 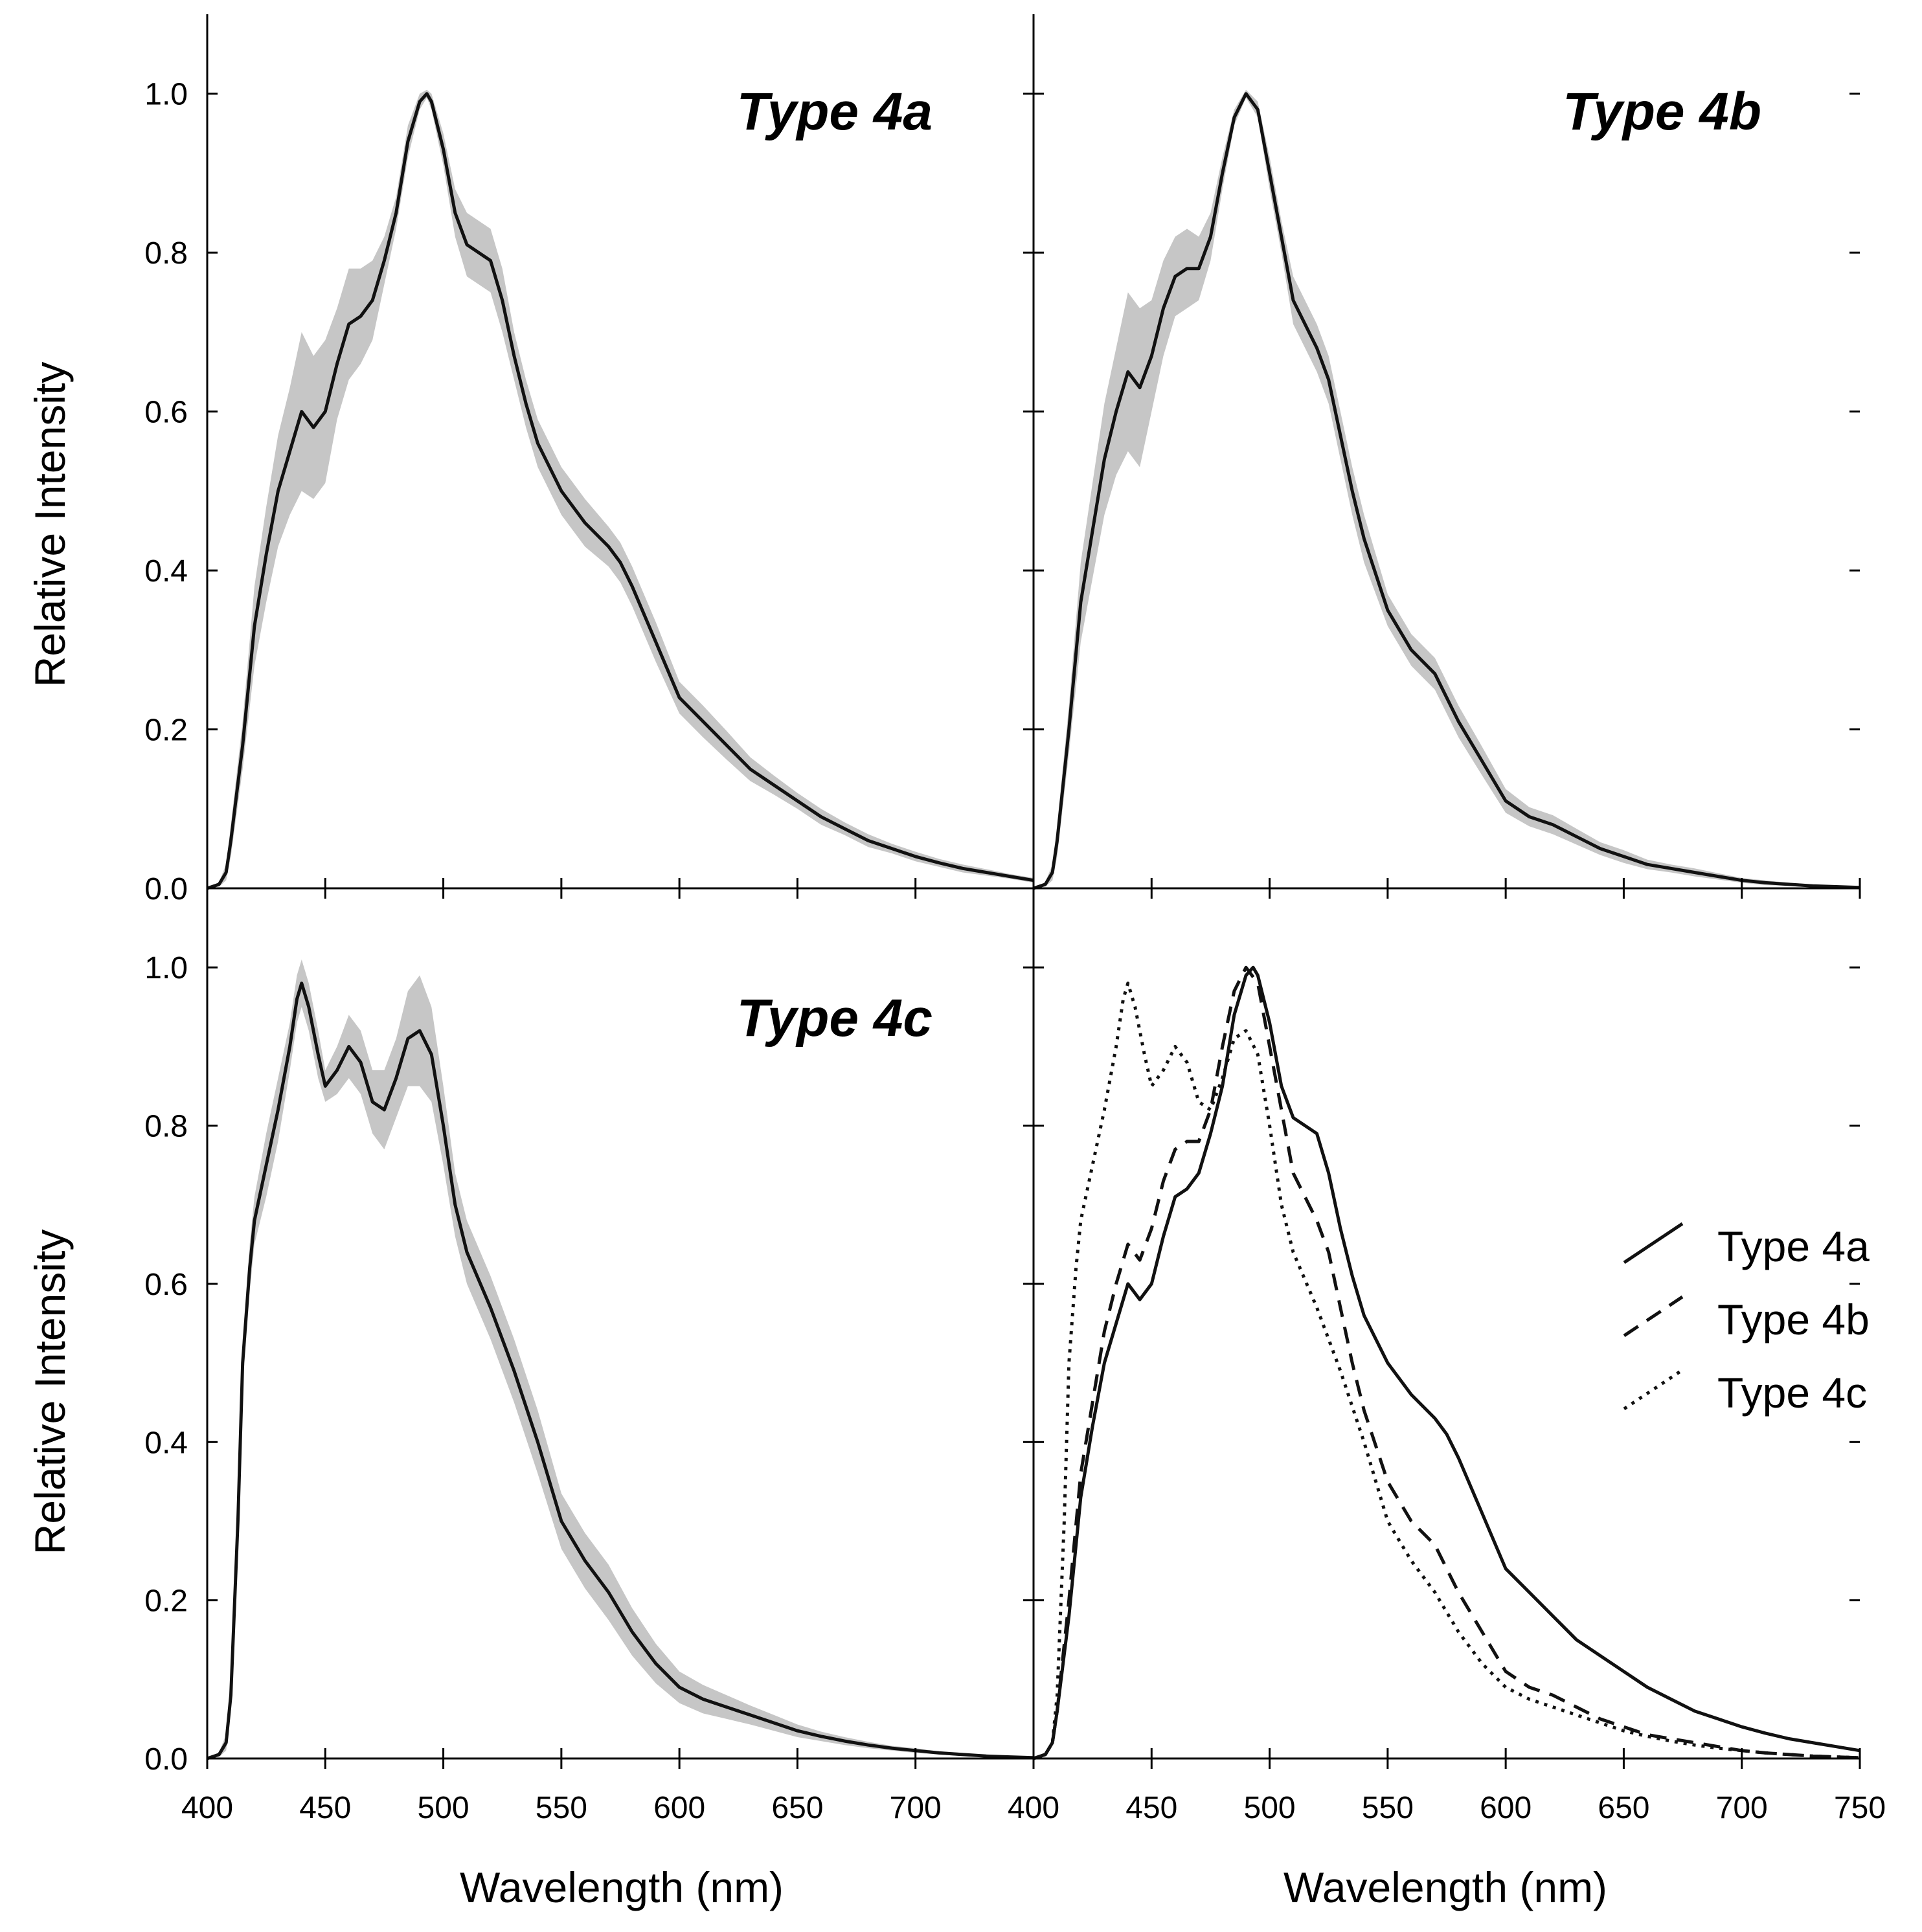 What do you see at coordinates (50, 1392) in the screenshot?
I see `y-axis-title-bottom: Relative Intensity` at bounding box center [50, 1392].